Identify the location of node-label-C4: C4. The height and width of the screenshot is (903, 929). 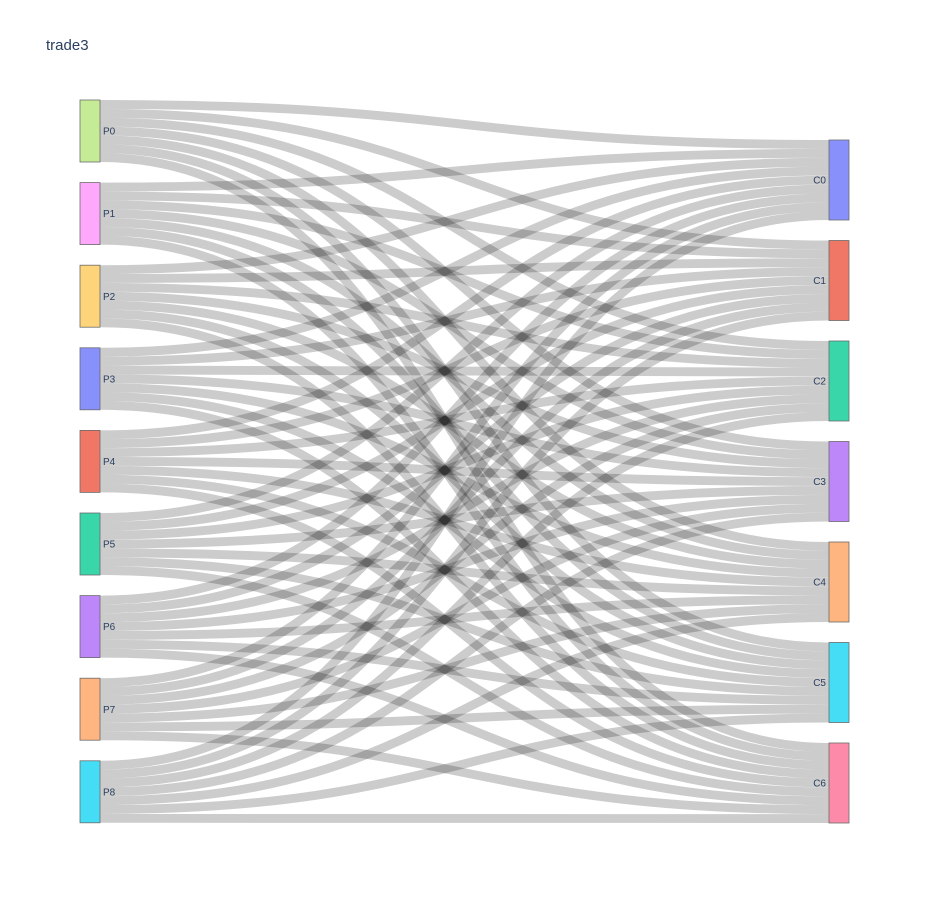
(819, 583).